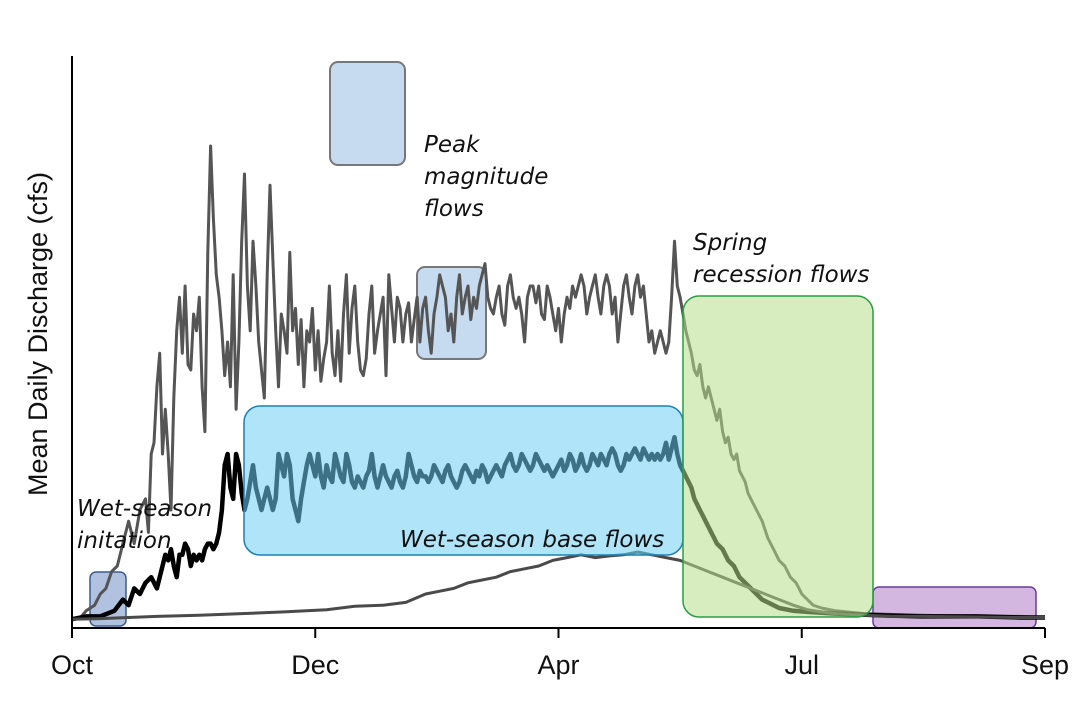  Describe the element at coordinates (532, 540) in the screenshot. I see `base-flows-label: Wet-season base flows` at that location.